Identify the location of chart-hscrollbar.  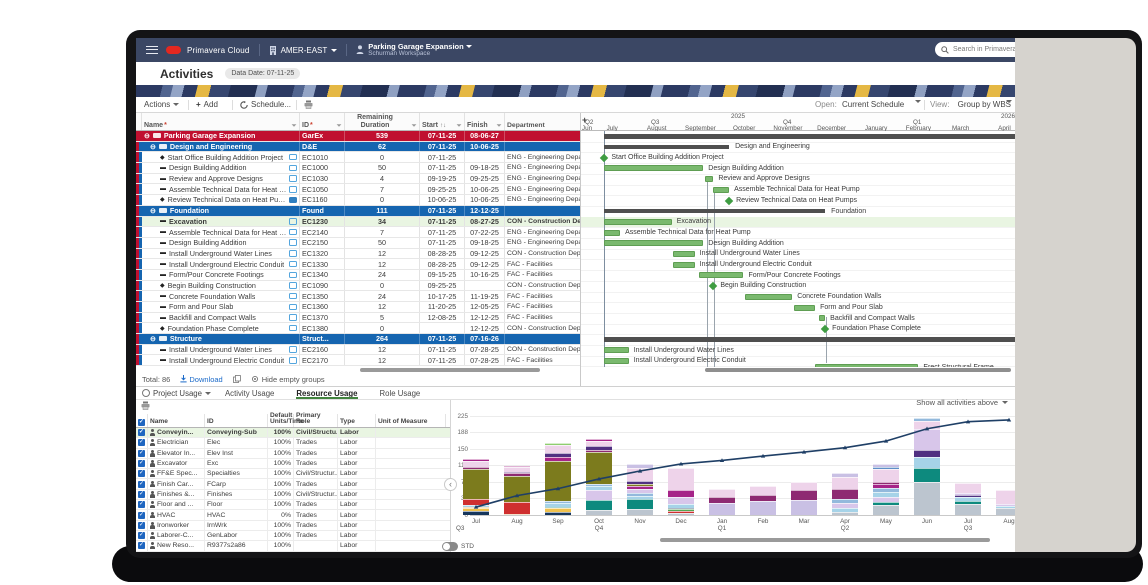
(825, 540).